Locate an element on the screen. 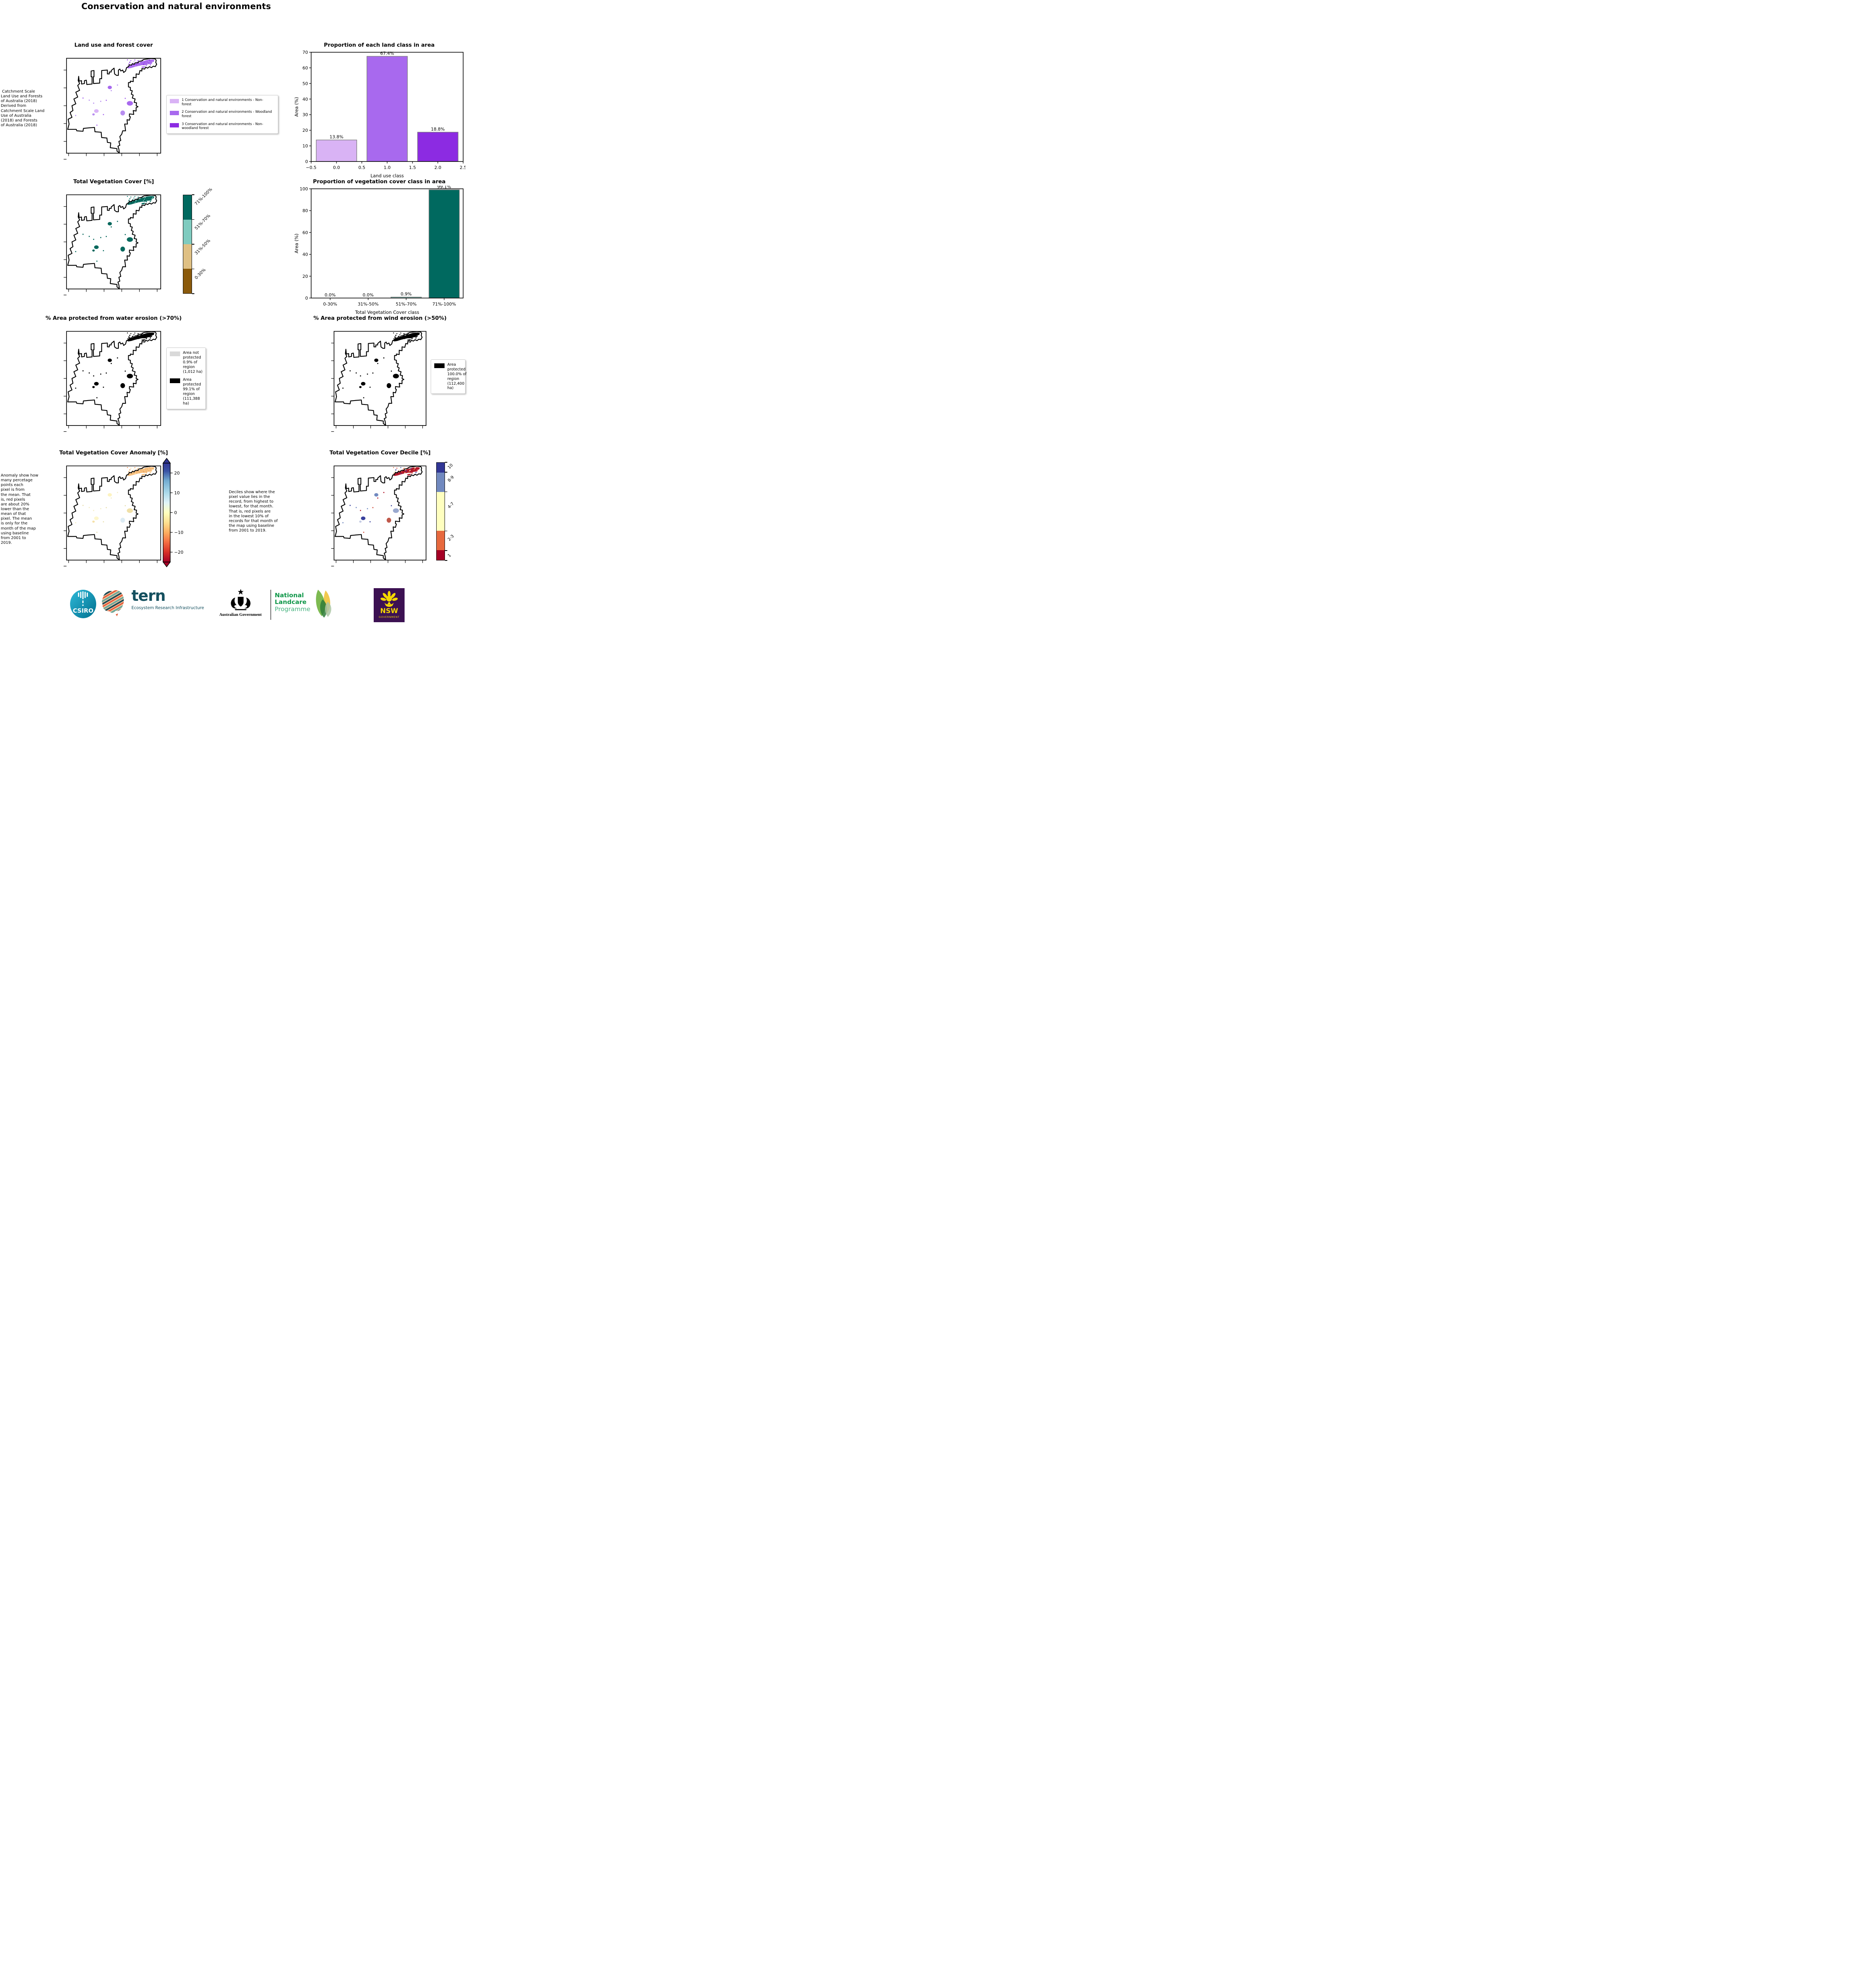 The height and width of the screenshot is (1979, 1876). svg-text: 0.9% is located at coordinates (406, 294).